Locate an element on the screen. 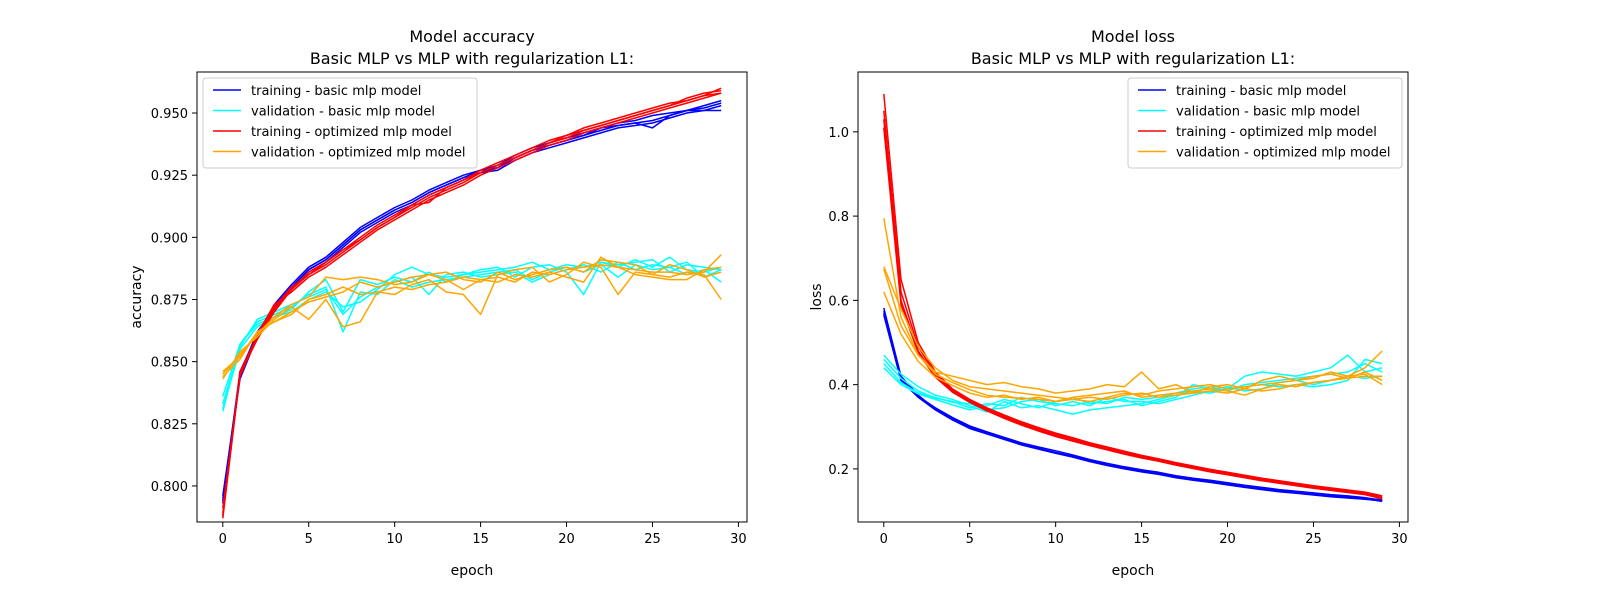 This screenshot has width=1600, height=604. y-tick-label: 0.8 is located at coordinates (838, 217).